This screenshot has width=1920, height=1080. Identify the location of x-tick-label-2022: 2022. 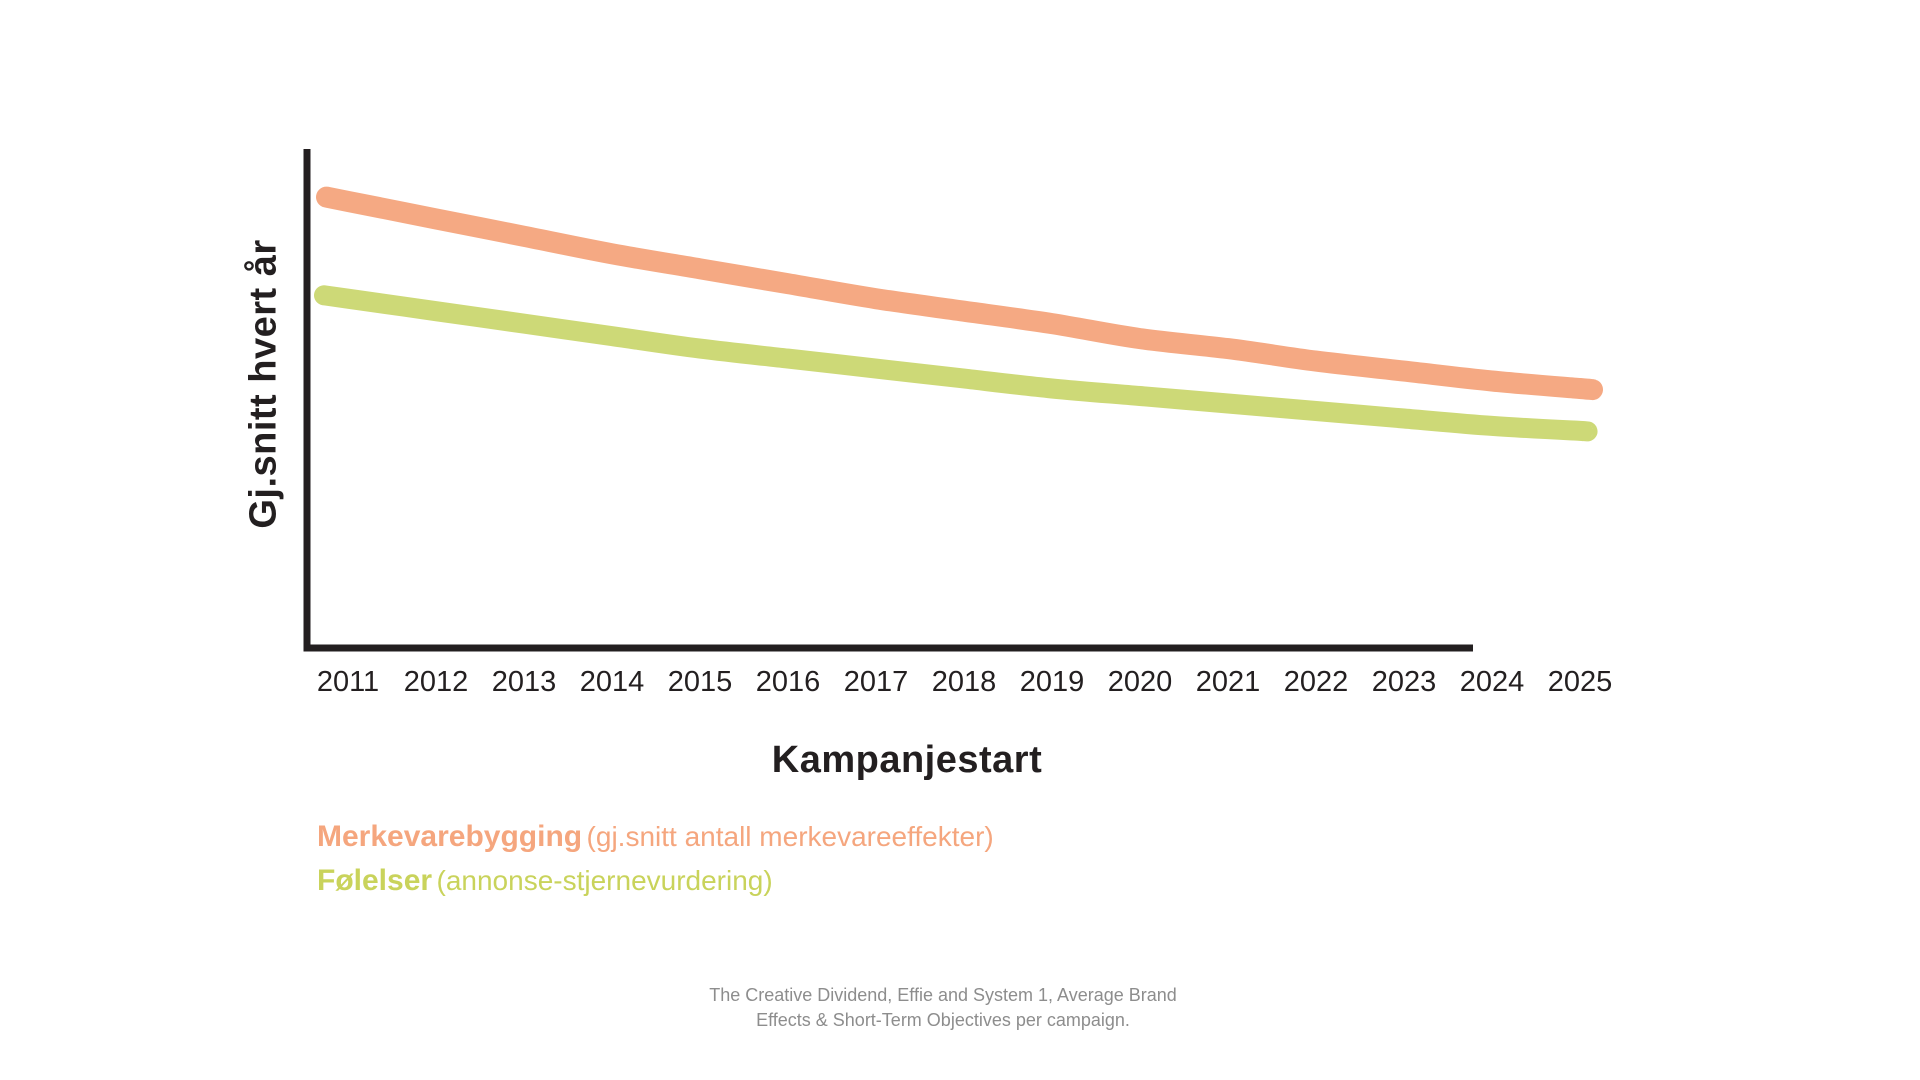
(1316, 682).